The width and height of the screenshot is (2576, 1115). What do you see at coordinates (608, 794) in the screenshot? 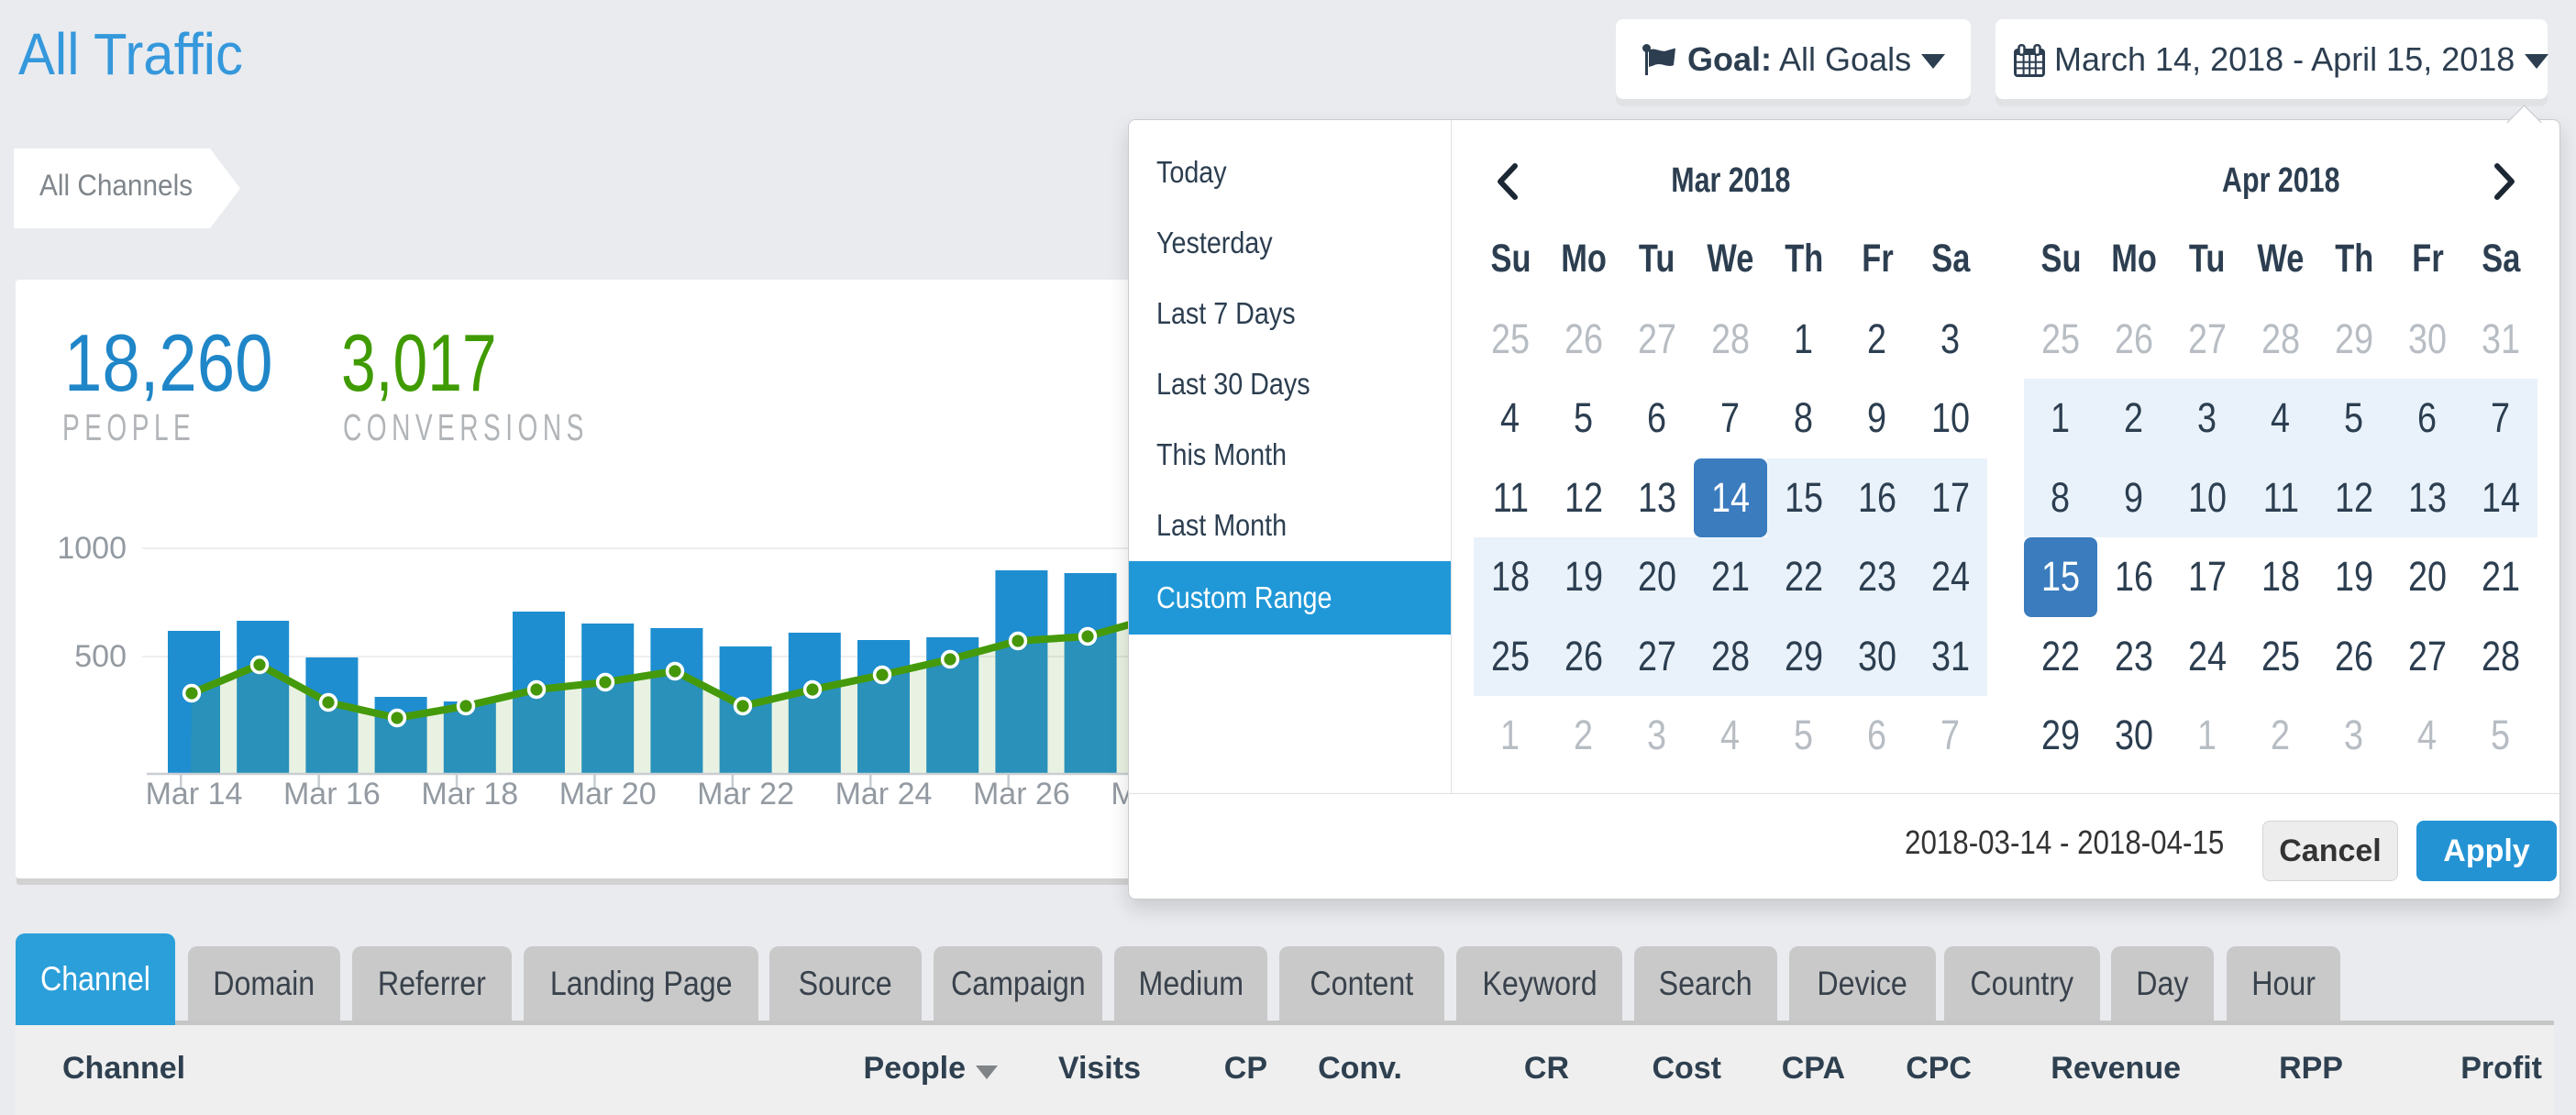
I see `svg-text: Mar 20` at bounding box center [608, 794].